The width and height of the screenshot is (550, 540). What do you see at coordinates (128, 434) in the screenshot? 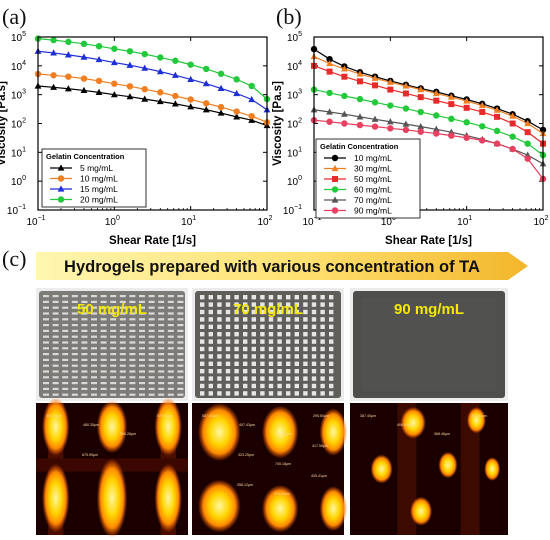
I see `measurement-annotation: 508.28μm` at bounding box center [128, 434].